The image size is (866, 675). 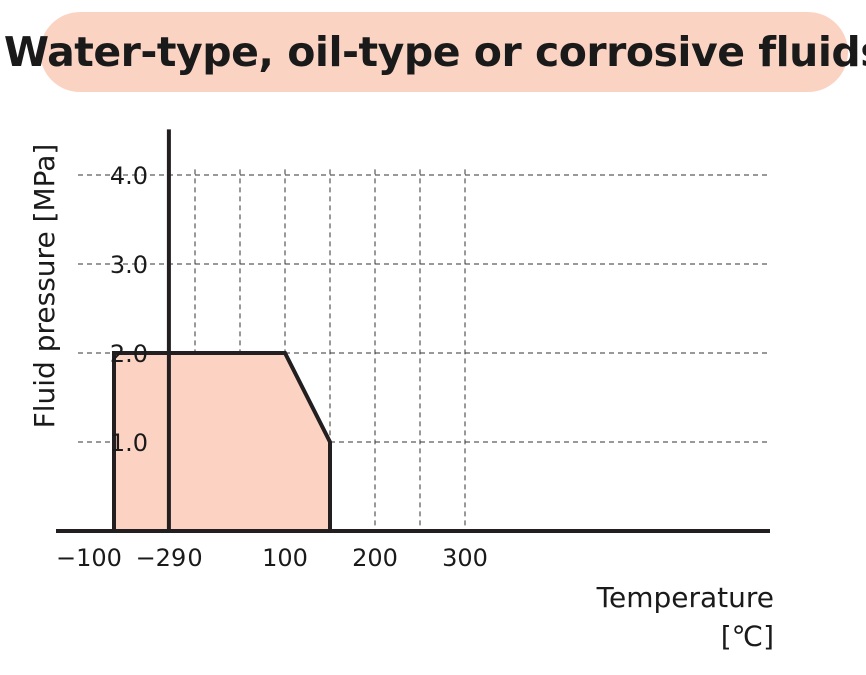 What do you see at coordinates (685, 597) in the screenshot?
I see `x-axis-label: Temperature` at bounding box center [685, 597].